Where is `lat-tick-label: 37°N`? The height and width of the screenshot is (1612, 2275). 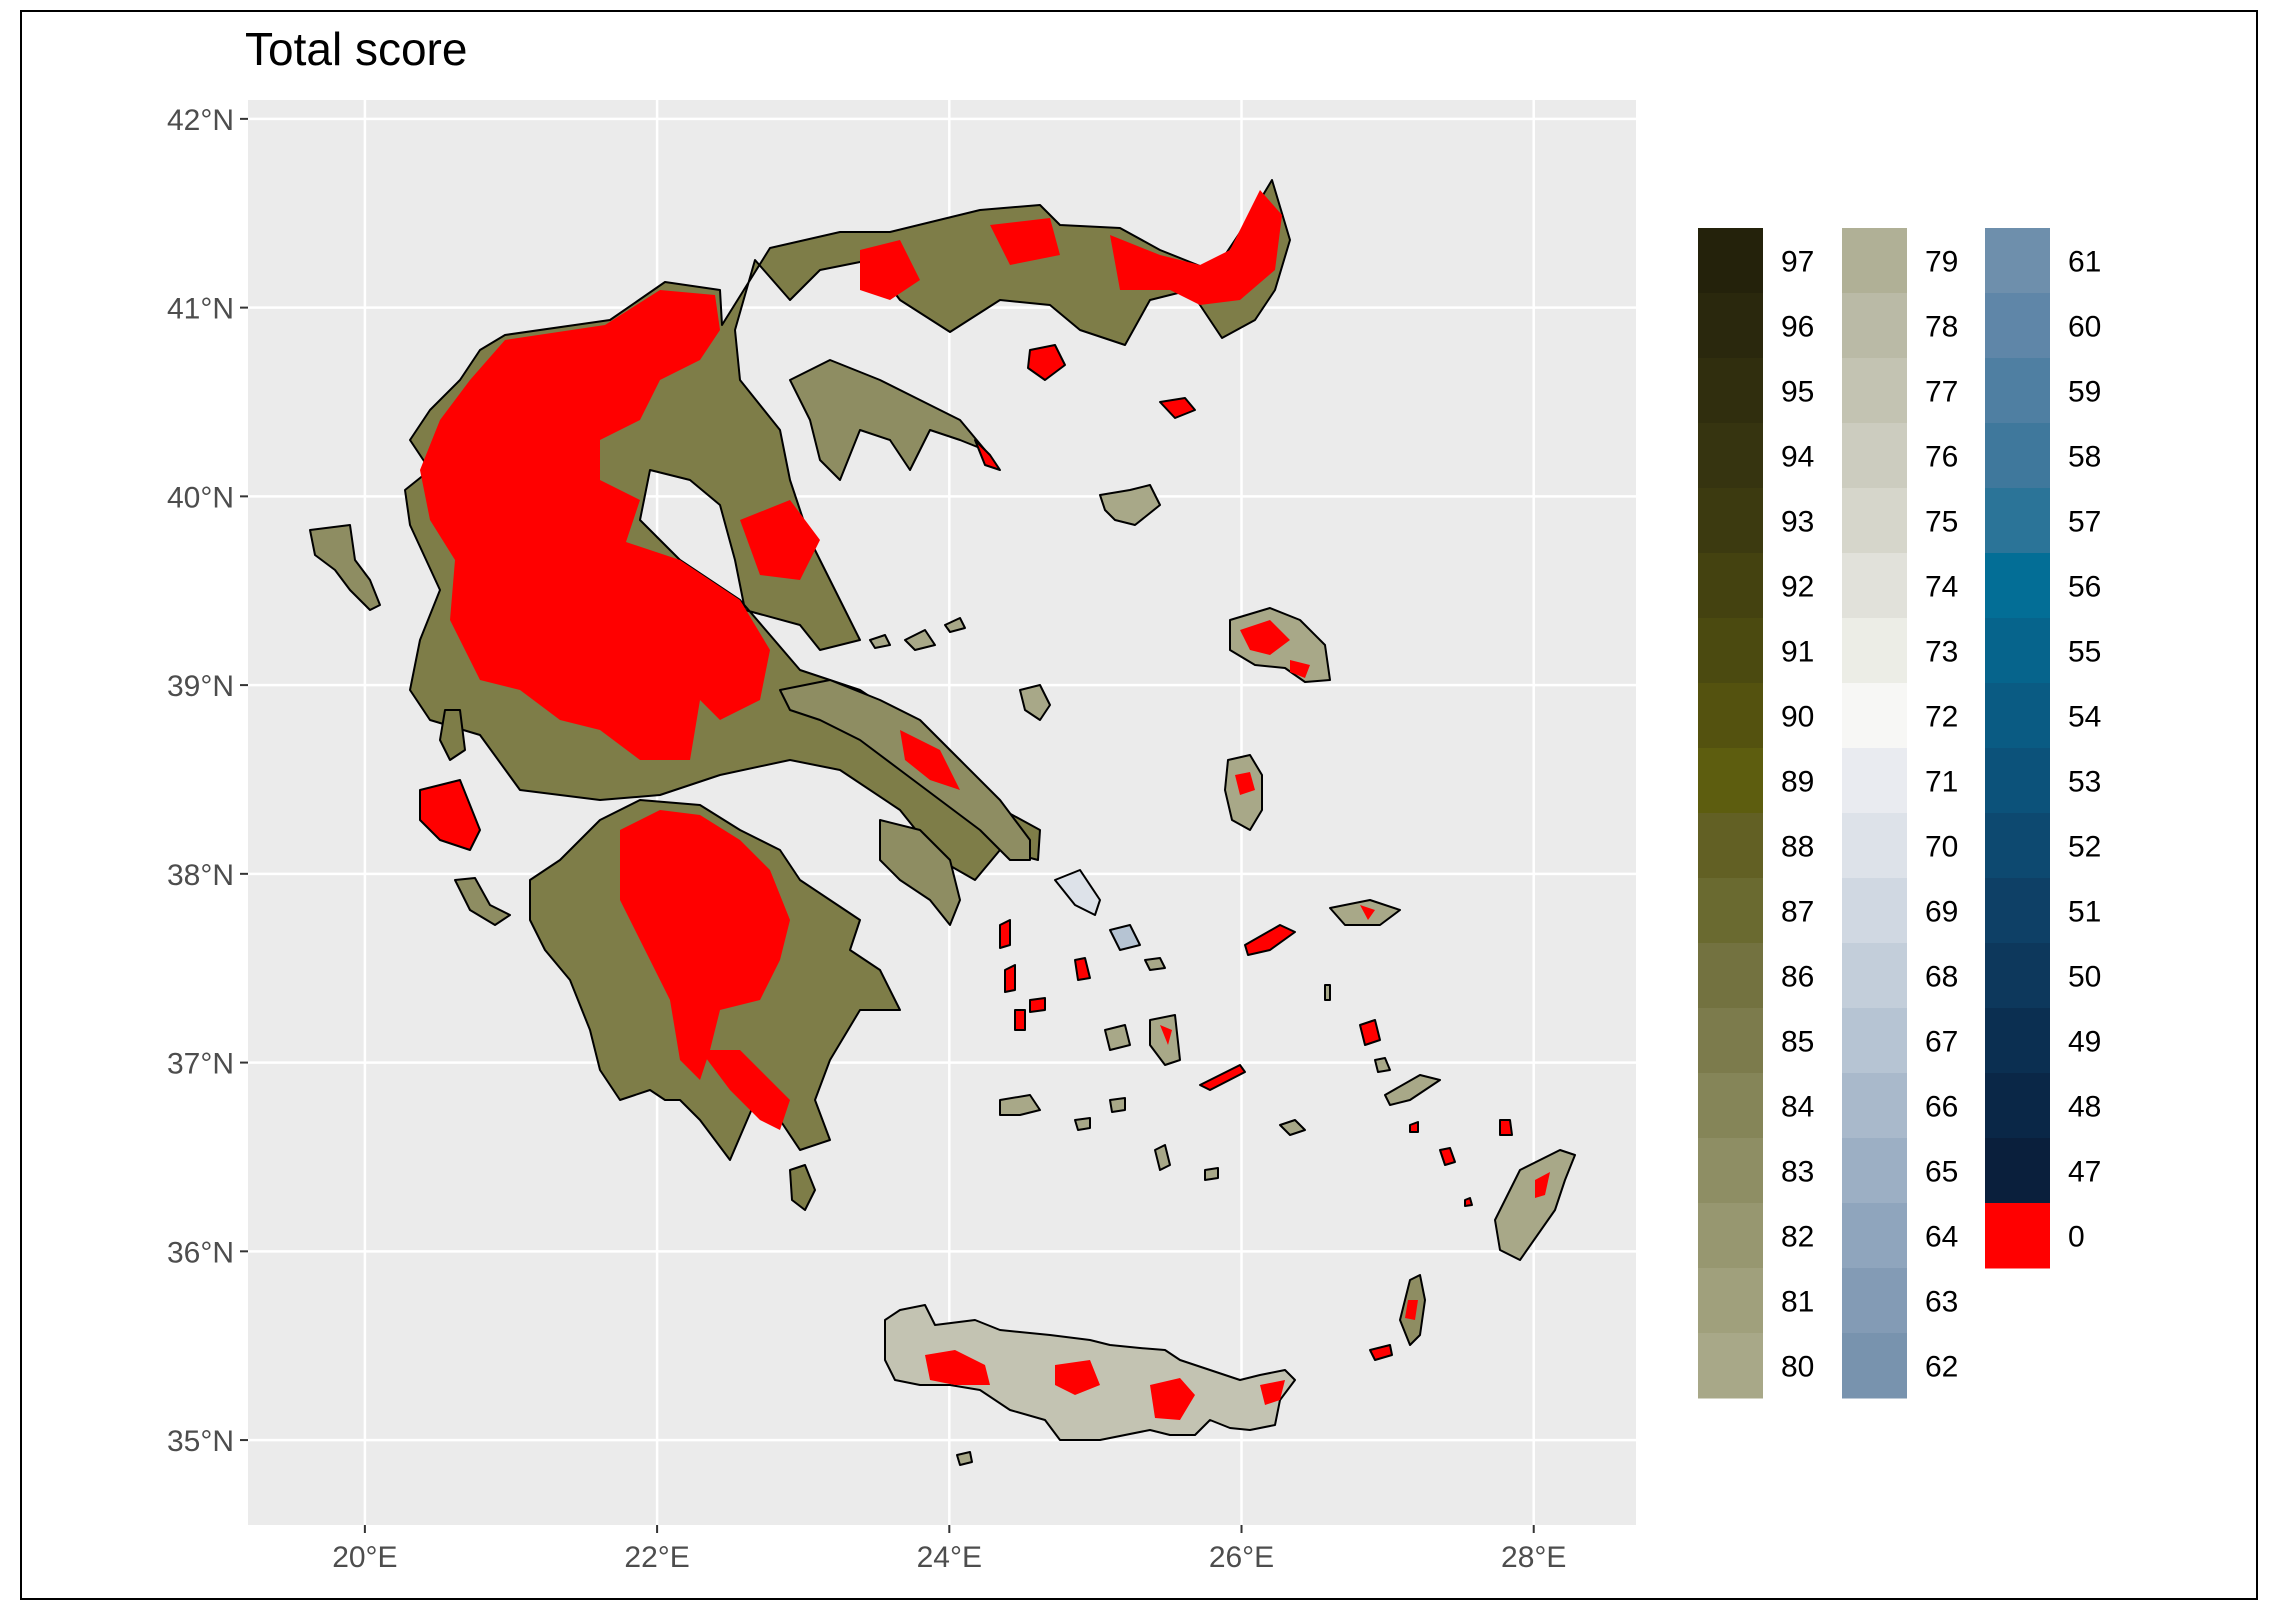
lat-tick-label: 37°N is located at coordinates (200, 1064).